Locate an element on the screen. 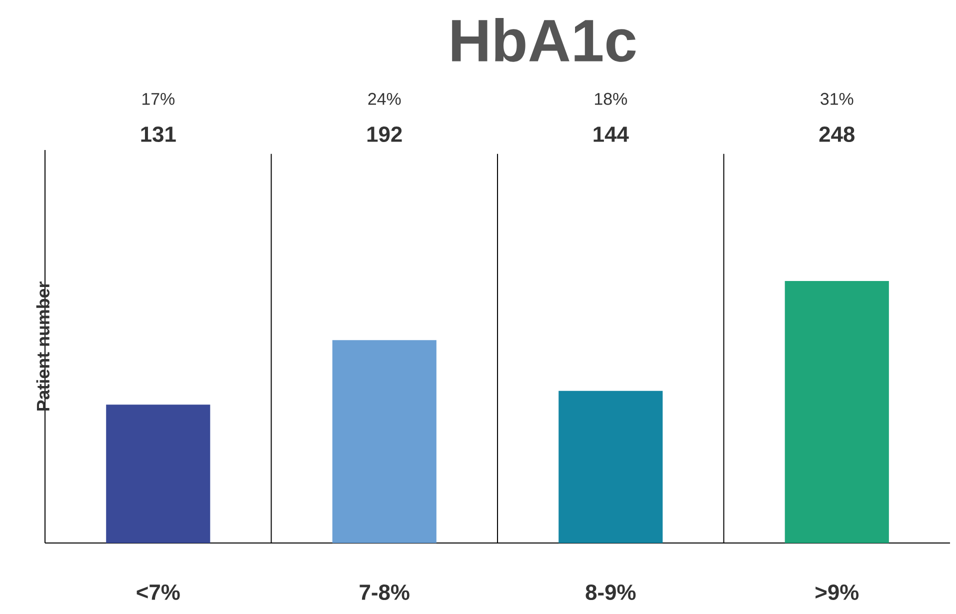 This screenshot has width=956, height=614. text: 31% is located at coordinates (837, 98).